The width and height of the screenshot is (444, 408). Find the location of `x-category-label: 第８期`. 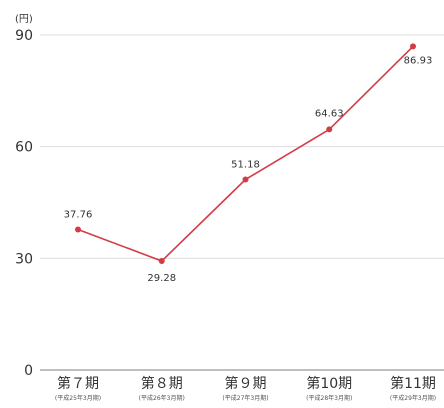

x-category-label: 第８期 is located at coordinates (162, 383).